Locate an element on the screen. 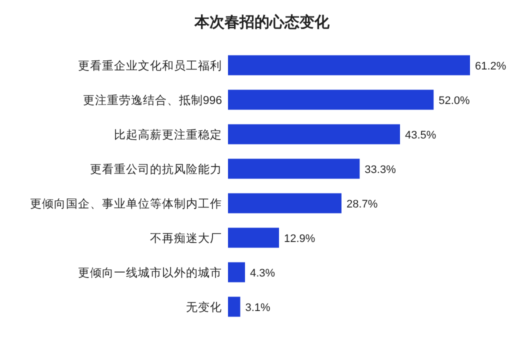 This screenshot has height=342, width=522. category-label: 更看重企业文化和员工福利 is located at coordinates (150, 66).